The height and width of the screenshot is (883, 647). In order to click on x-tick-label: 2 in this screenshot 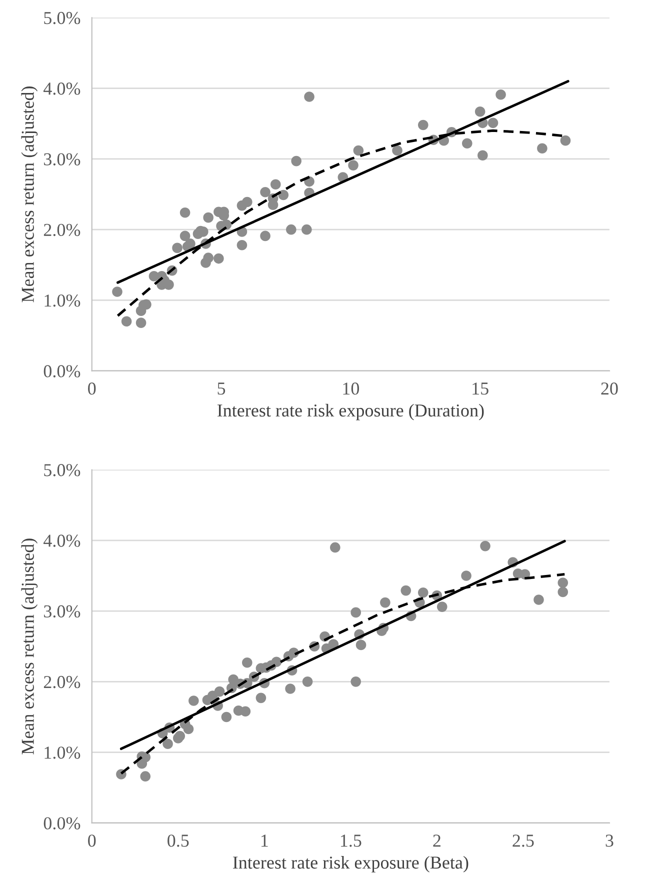, I will do `click(436, 840)`.